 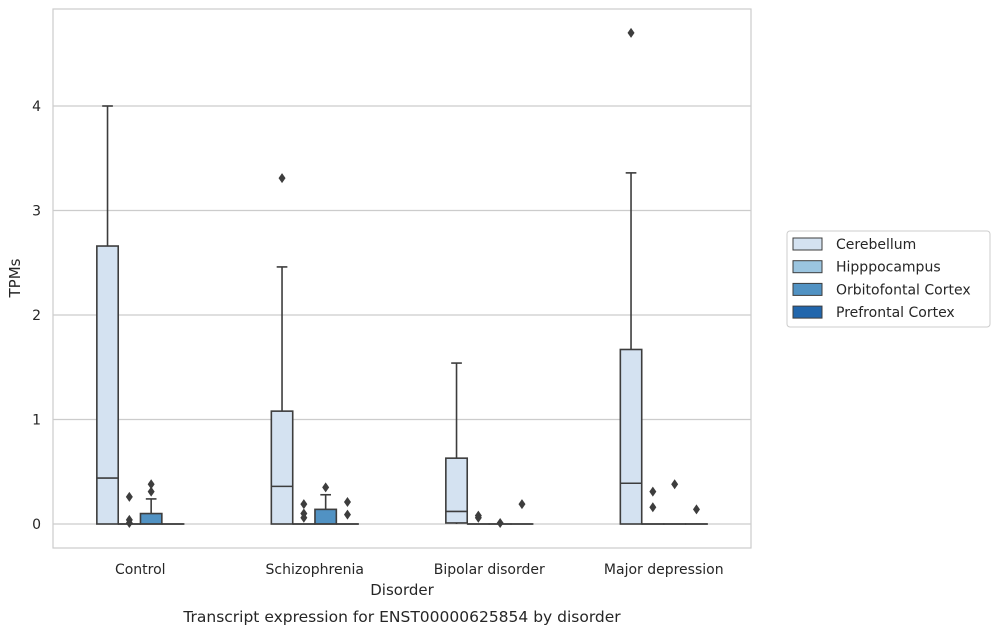 What do you see at coordinates (15, 278) in the screenshot?
I see `y-axis-label: TPMs` at bounding box center [15, 278].